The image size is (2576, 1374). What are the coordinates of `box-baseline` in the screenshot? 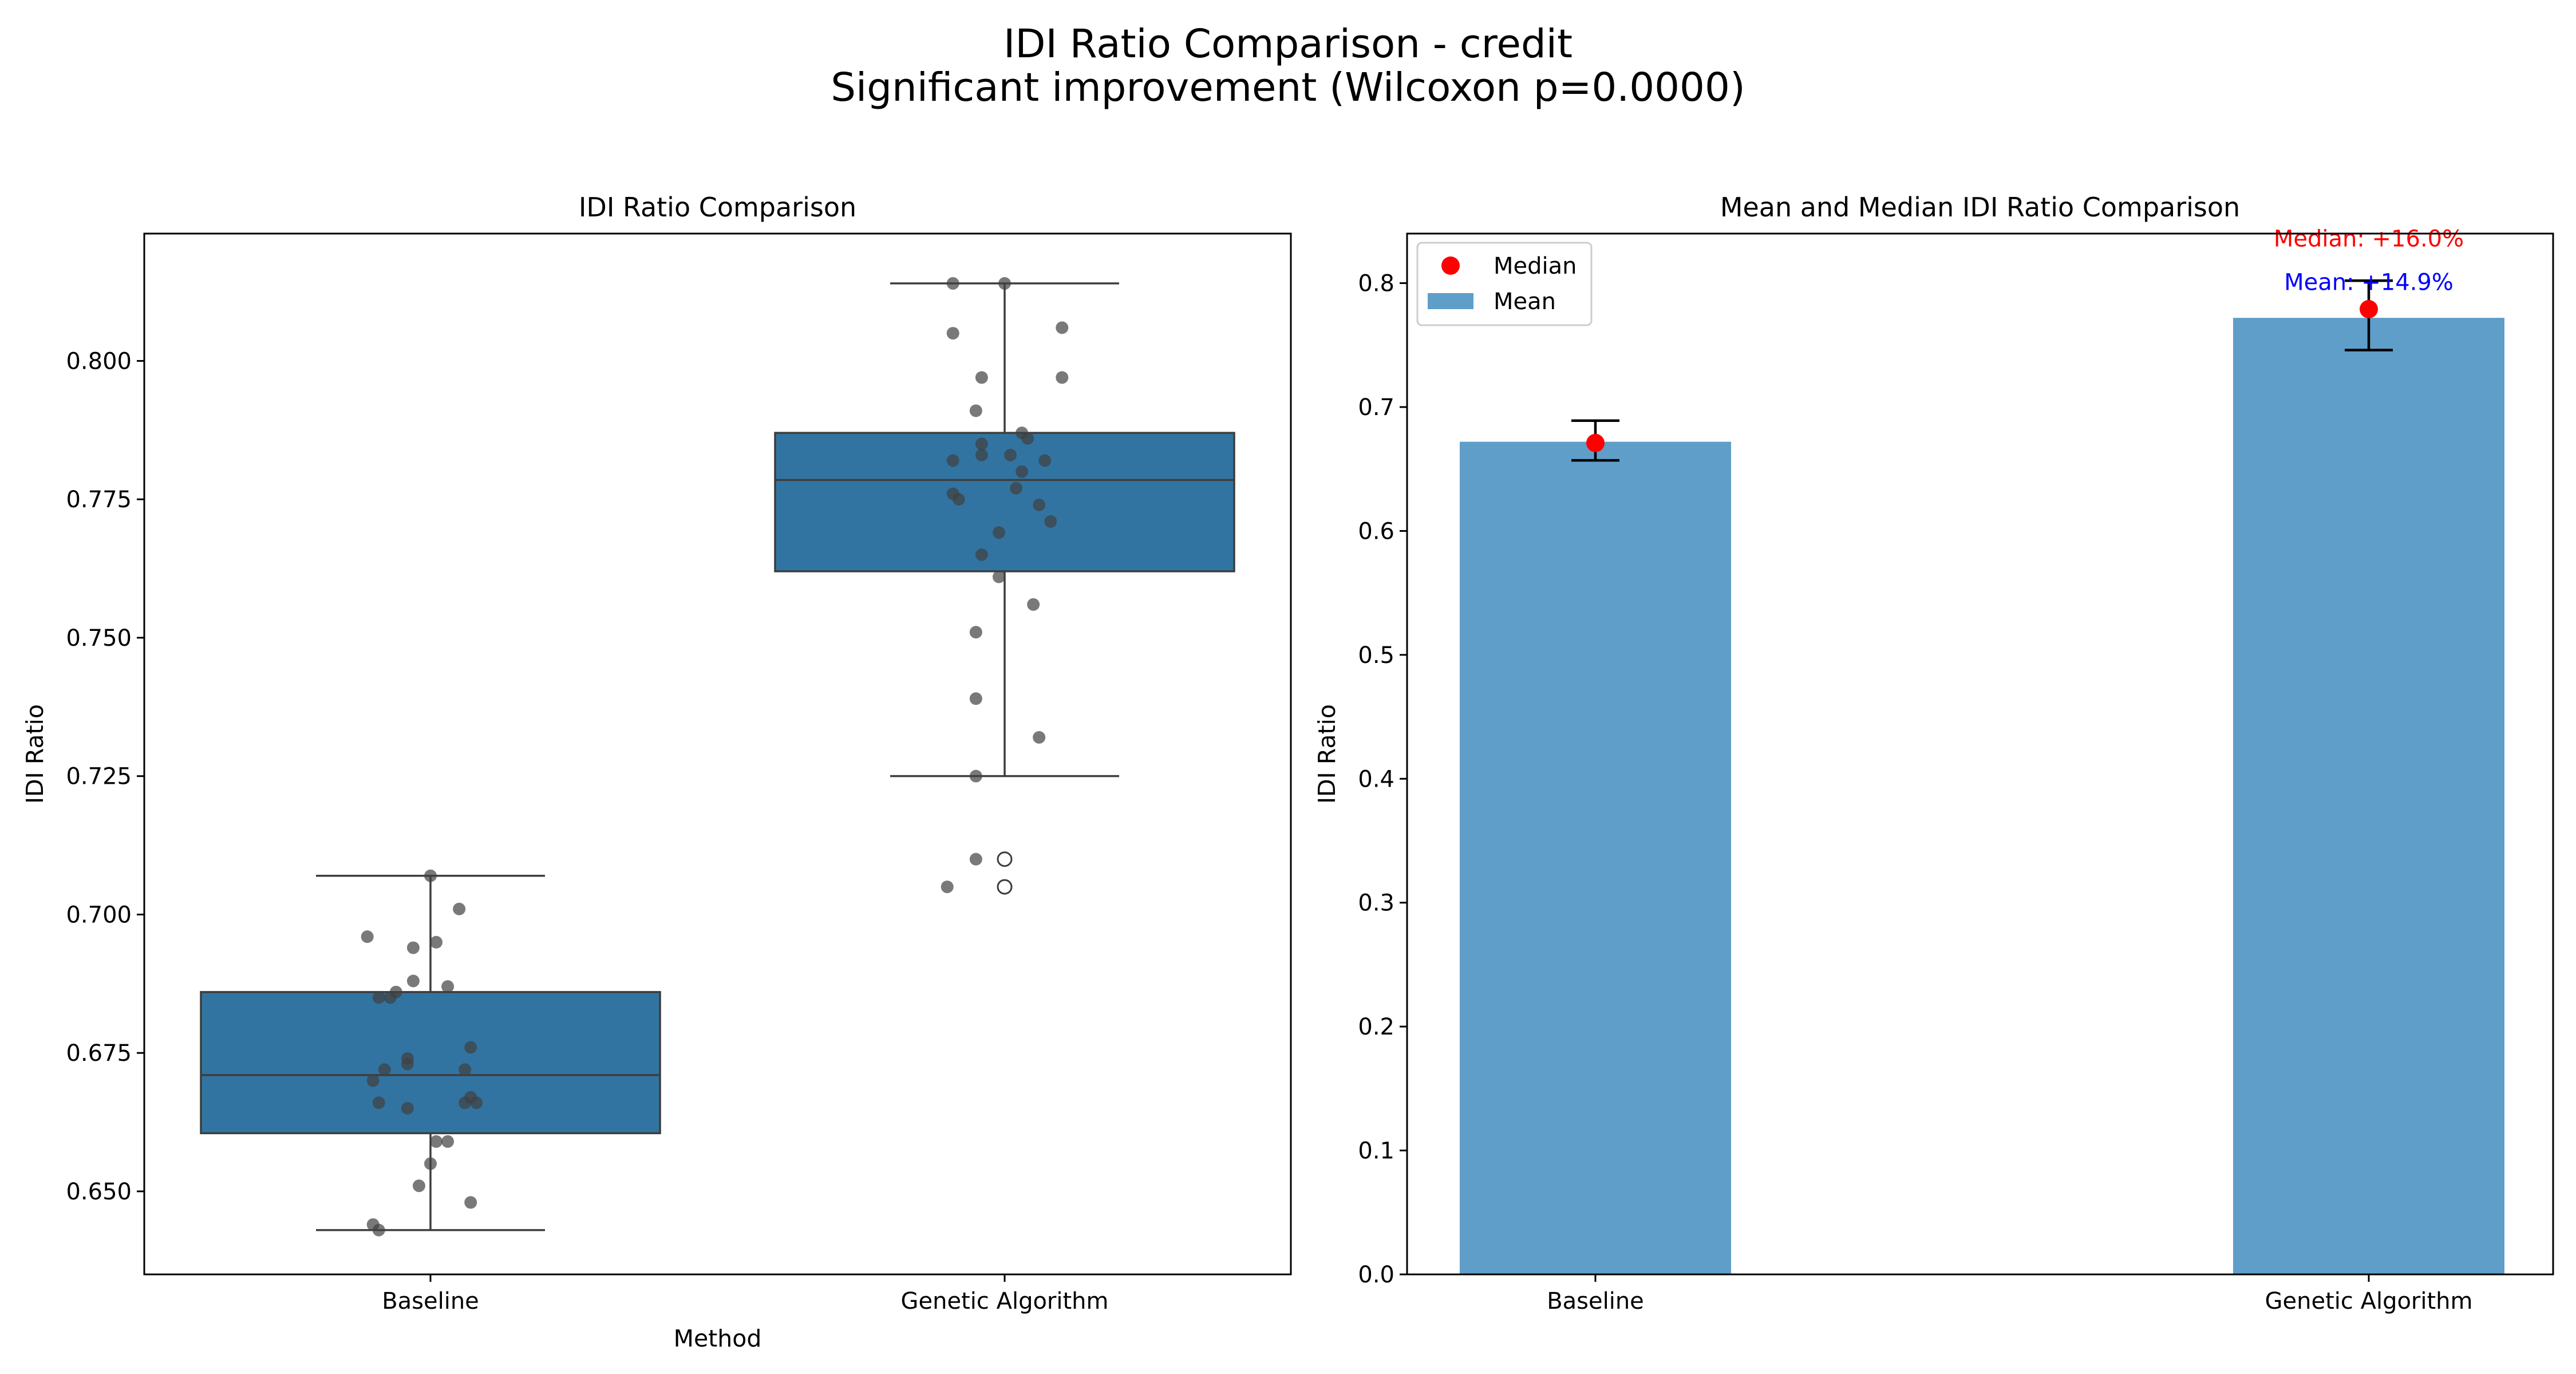 It's located at (430, 1063).